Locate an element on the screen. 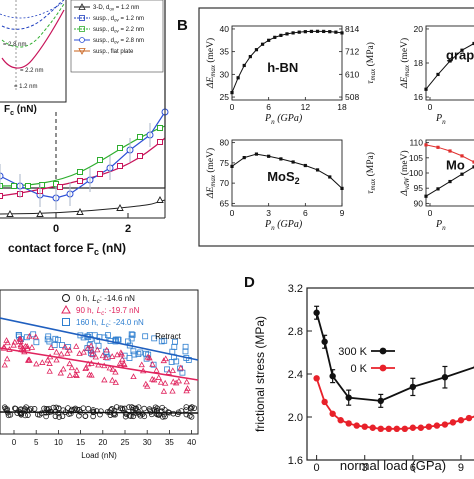 Image resolution: width=474 pixels, height=479 pixels. panel-b-xtick: 9 is located at coordinates (342, 213).